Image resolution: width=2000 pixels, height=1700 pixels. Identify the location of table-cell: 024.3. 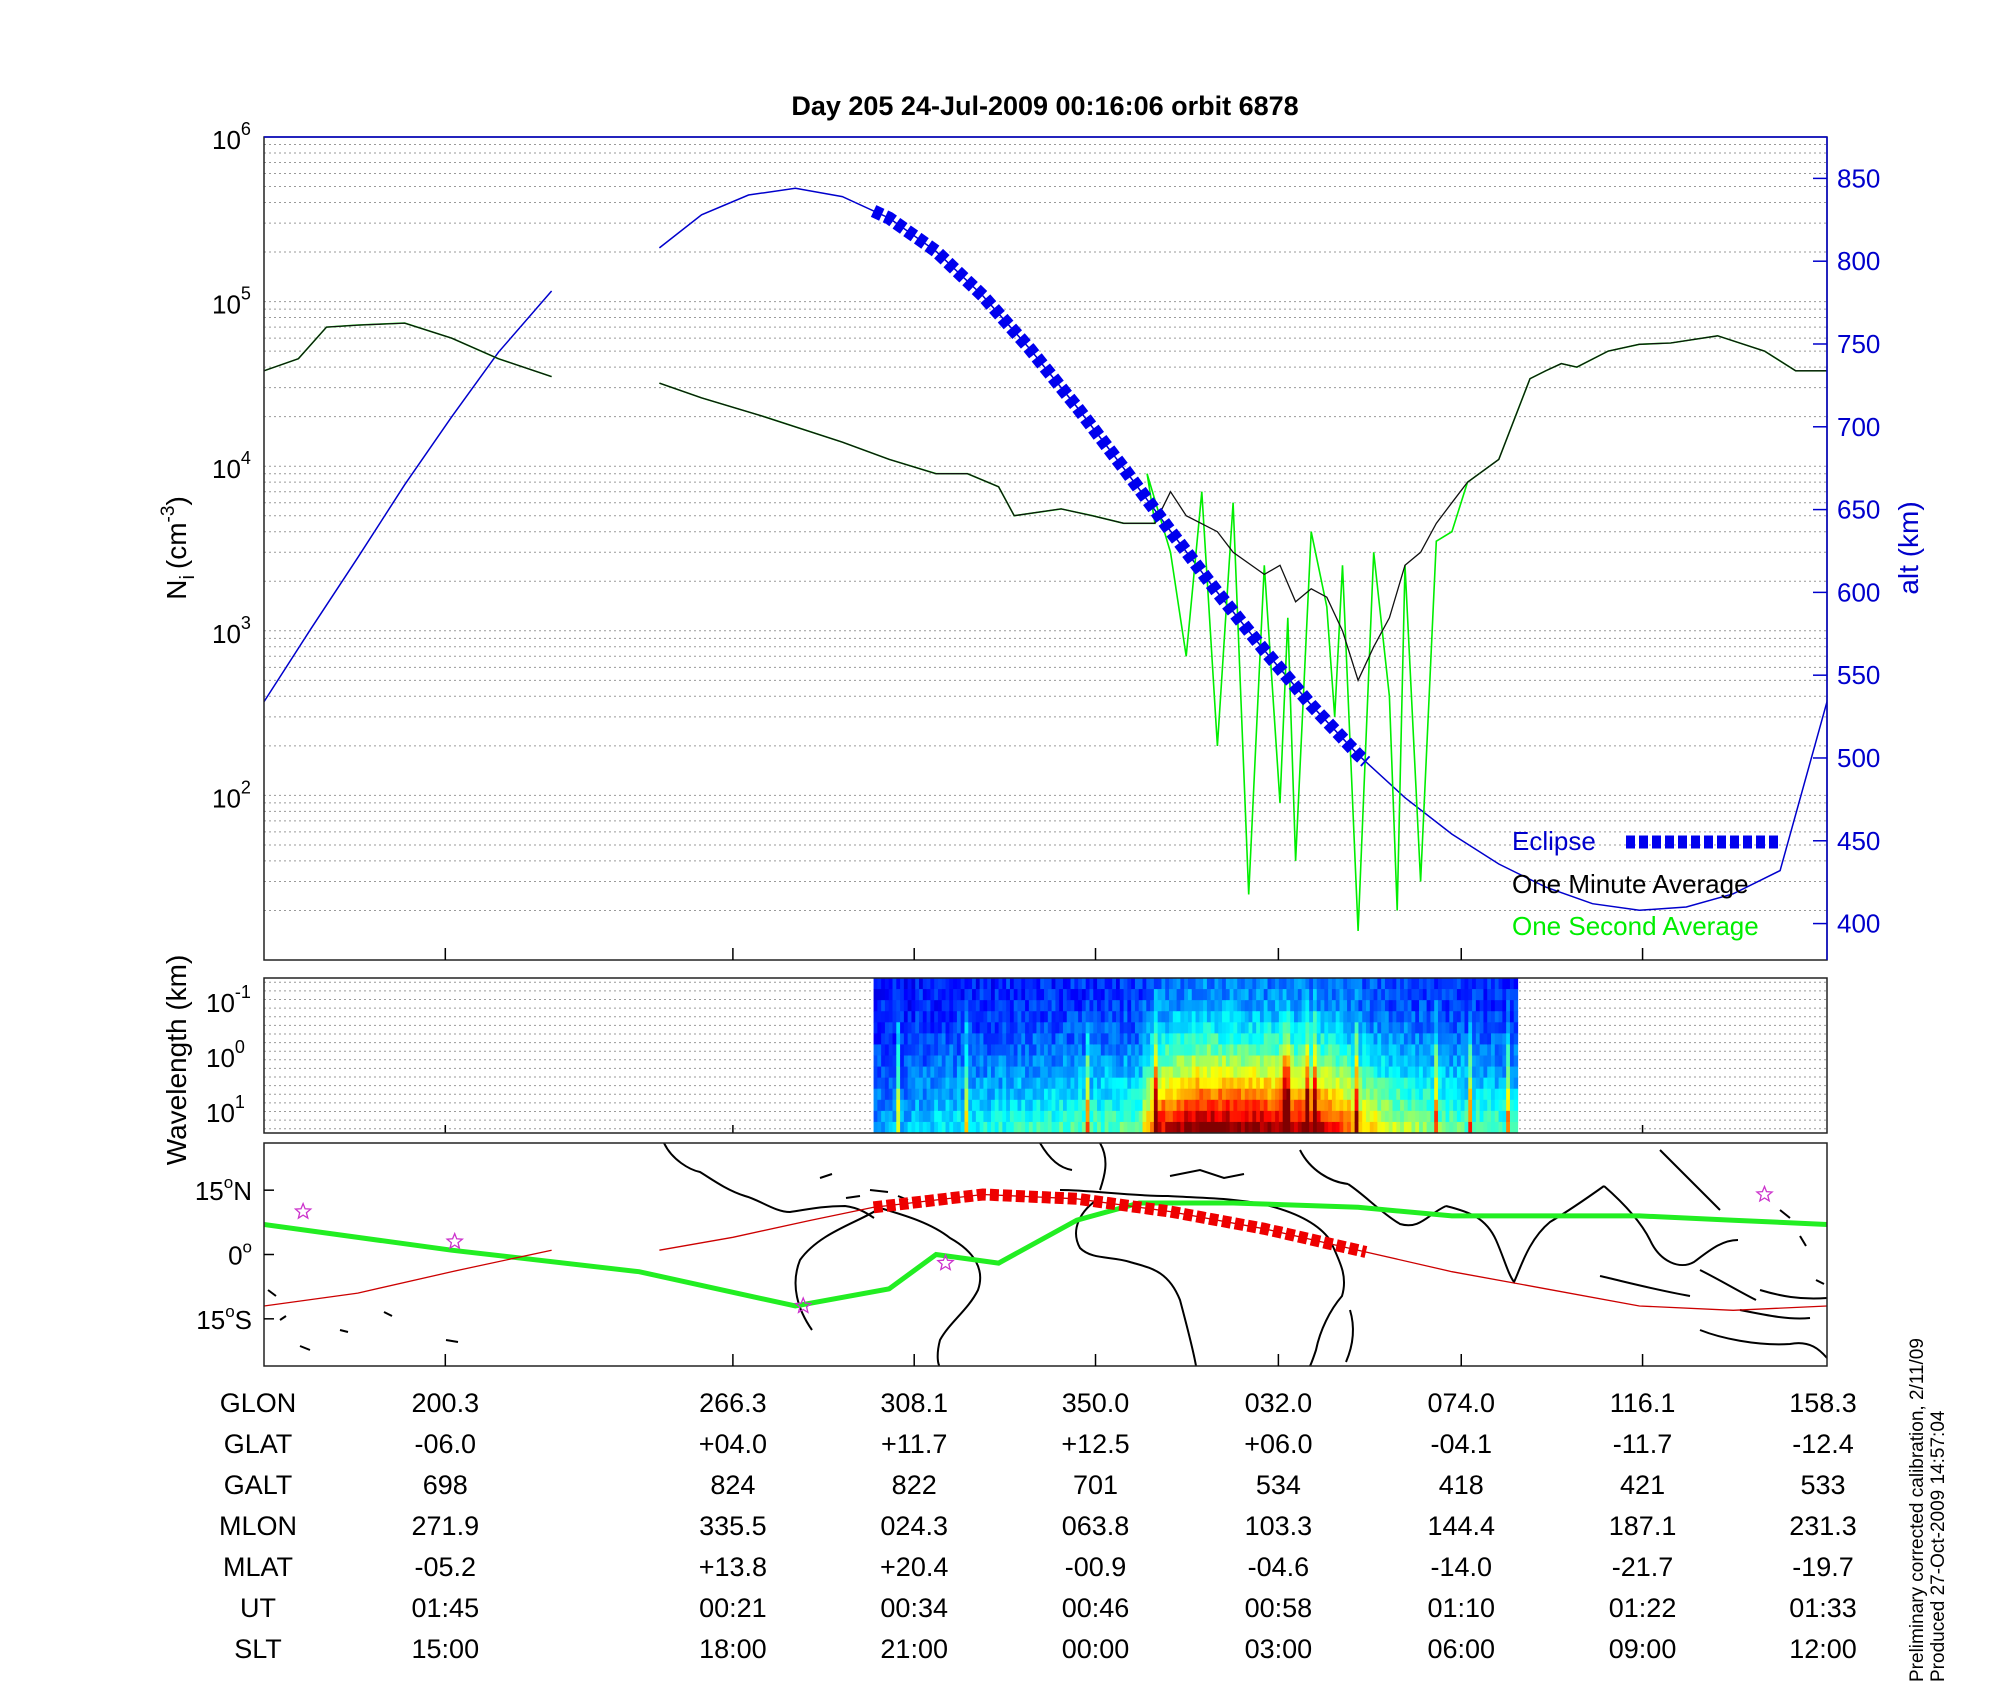
(914, 1526).